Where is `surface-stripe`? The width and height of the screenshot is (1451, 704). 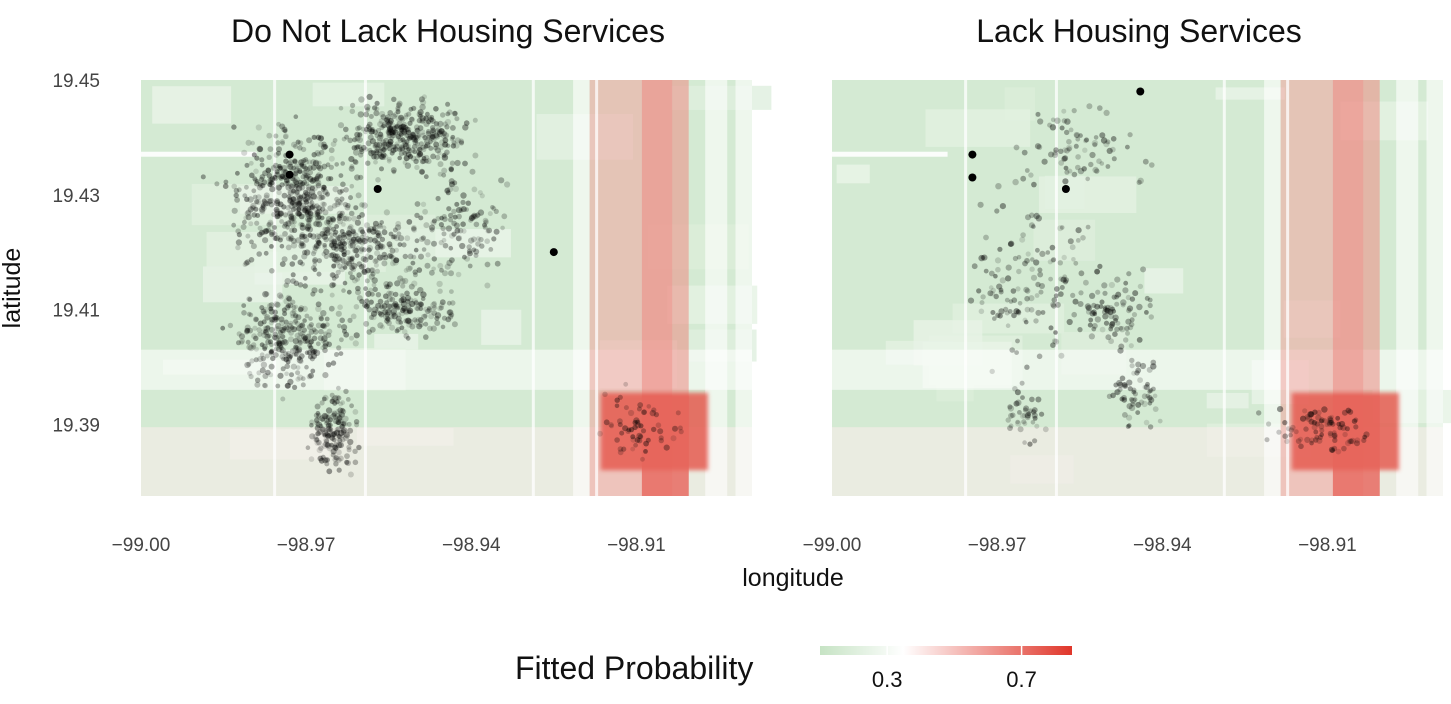
surface-stripe is located at coordinates (1434, 288).